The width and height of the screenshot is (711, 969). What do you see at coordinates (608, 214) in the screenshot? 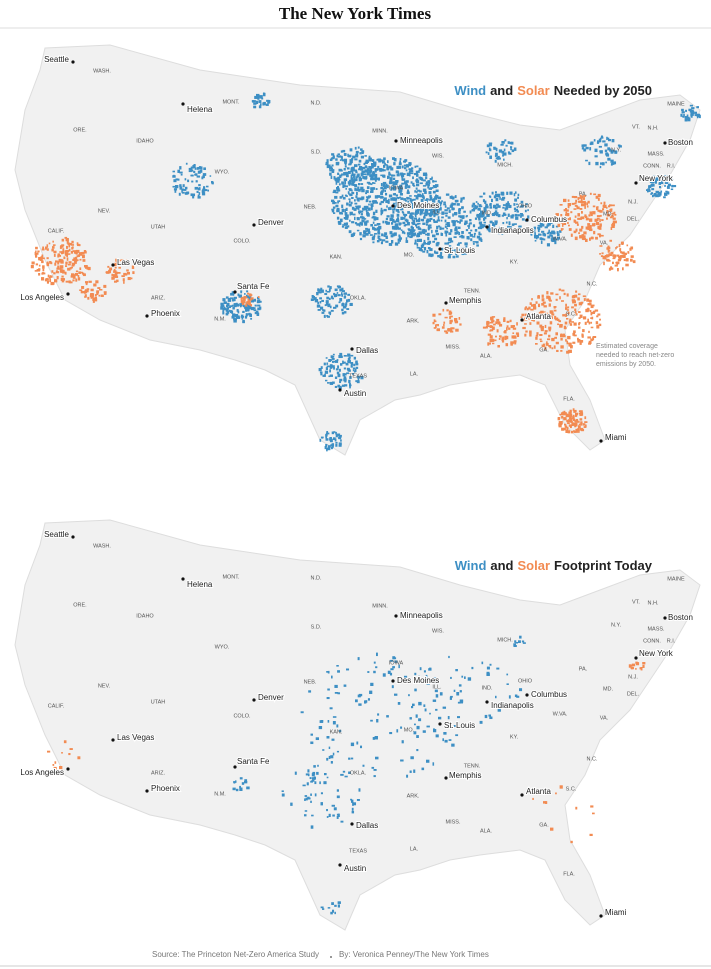
I see `state-label: MD.` at bounding box center [608, 214].